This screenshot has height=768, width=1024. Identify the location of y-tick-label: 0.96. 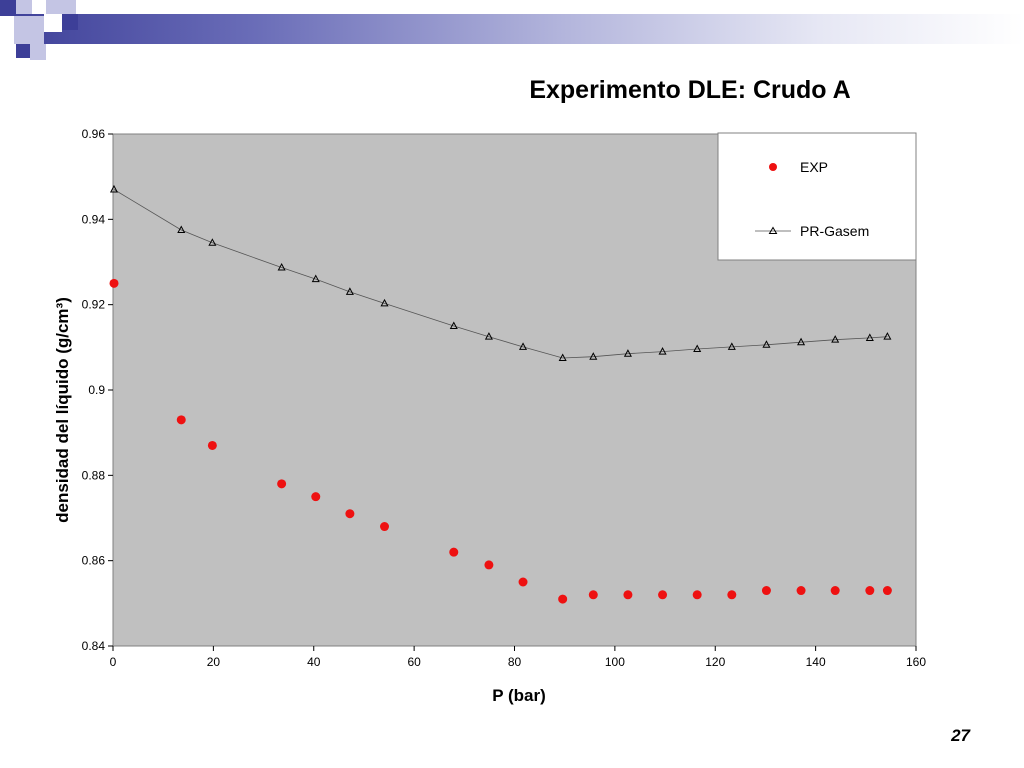
(94, 134).